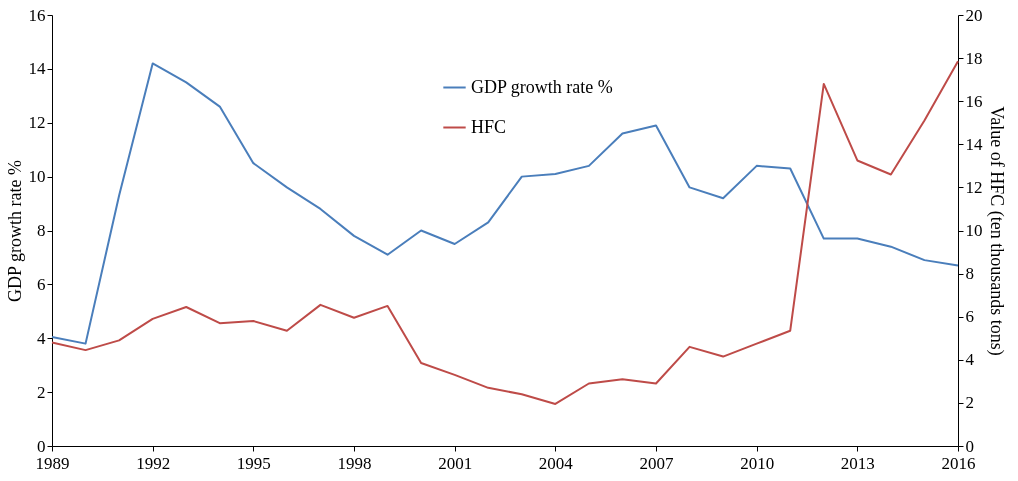 This screenshot has height=481, width=1018. Describe the element at coordinates (489, 126) in the screenshot. I see `legend-label: HFC` at that location.